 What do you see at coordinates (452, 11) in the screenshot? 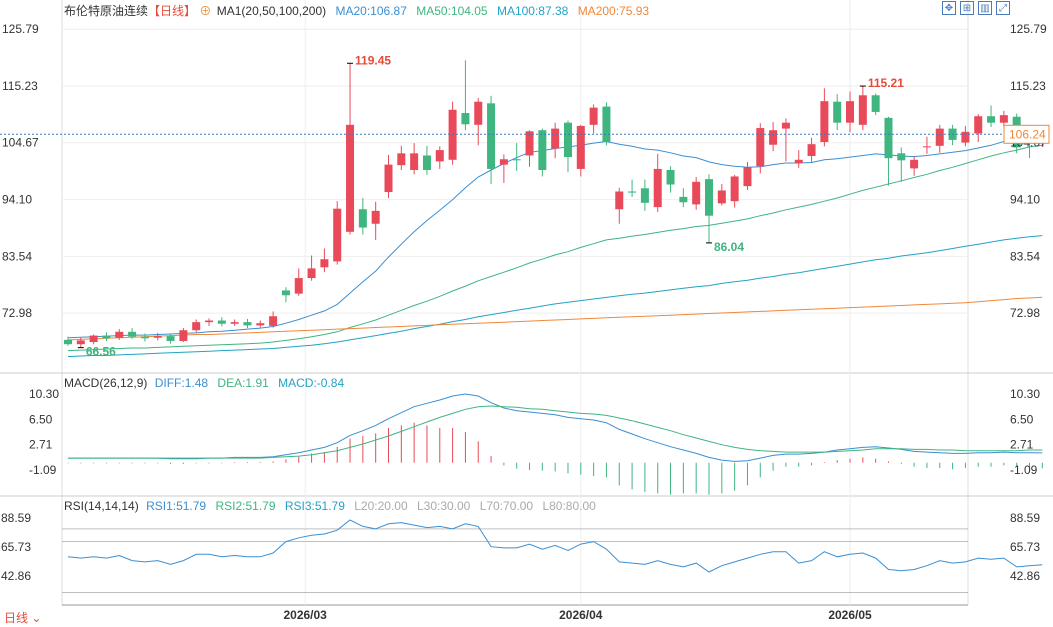
I see `ma50-value: MA50:104.05` at bounding box center [452, 11].